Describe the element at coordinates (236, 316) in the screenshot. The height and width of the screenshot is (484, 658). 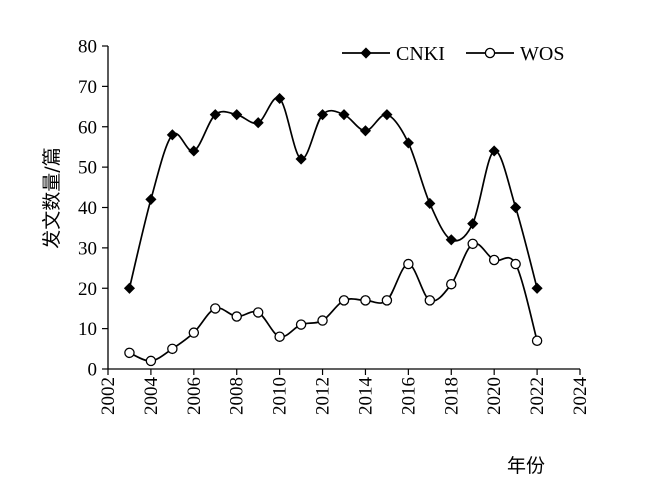
I see `wos-point-2008` at that location.